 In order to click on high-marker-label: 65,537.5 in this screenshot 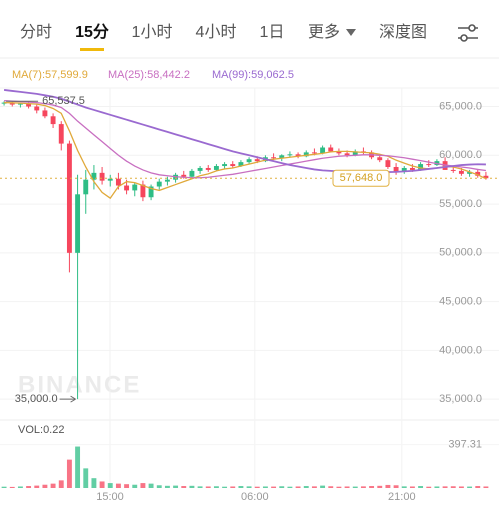, I will do `click(63, 101)`.